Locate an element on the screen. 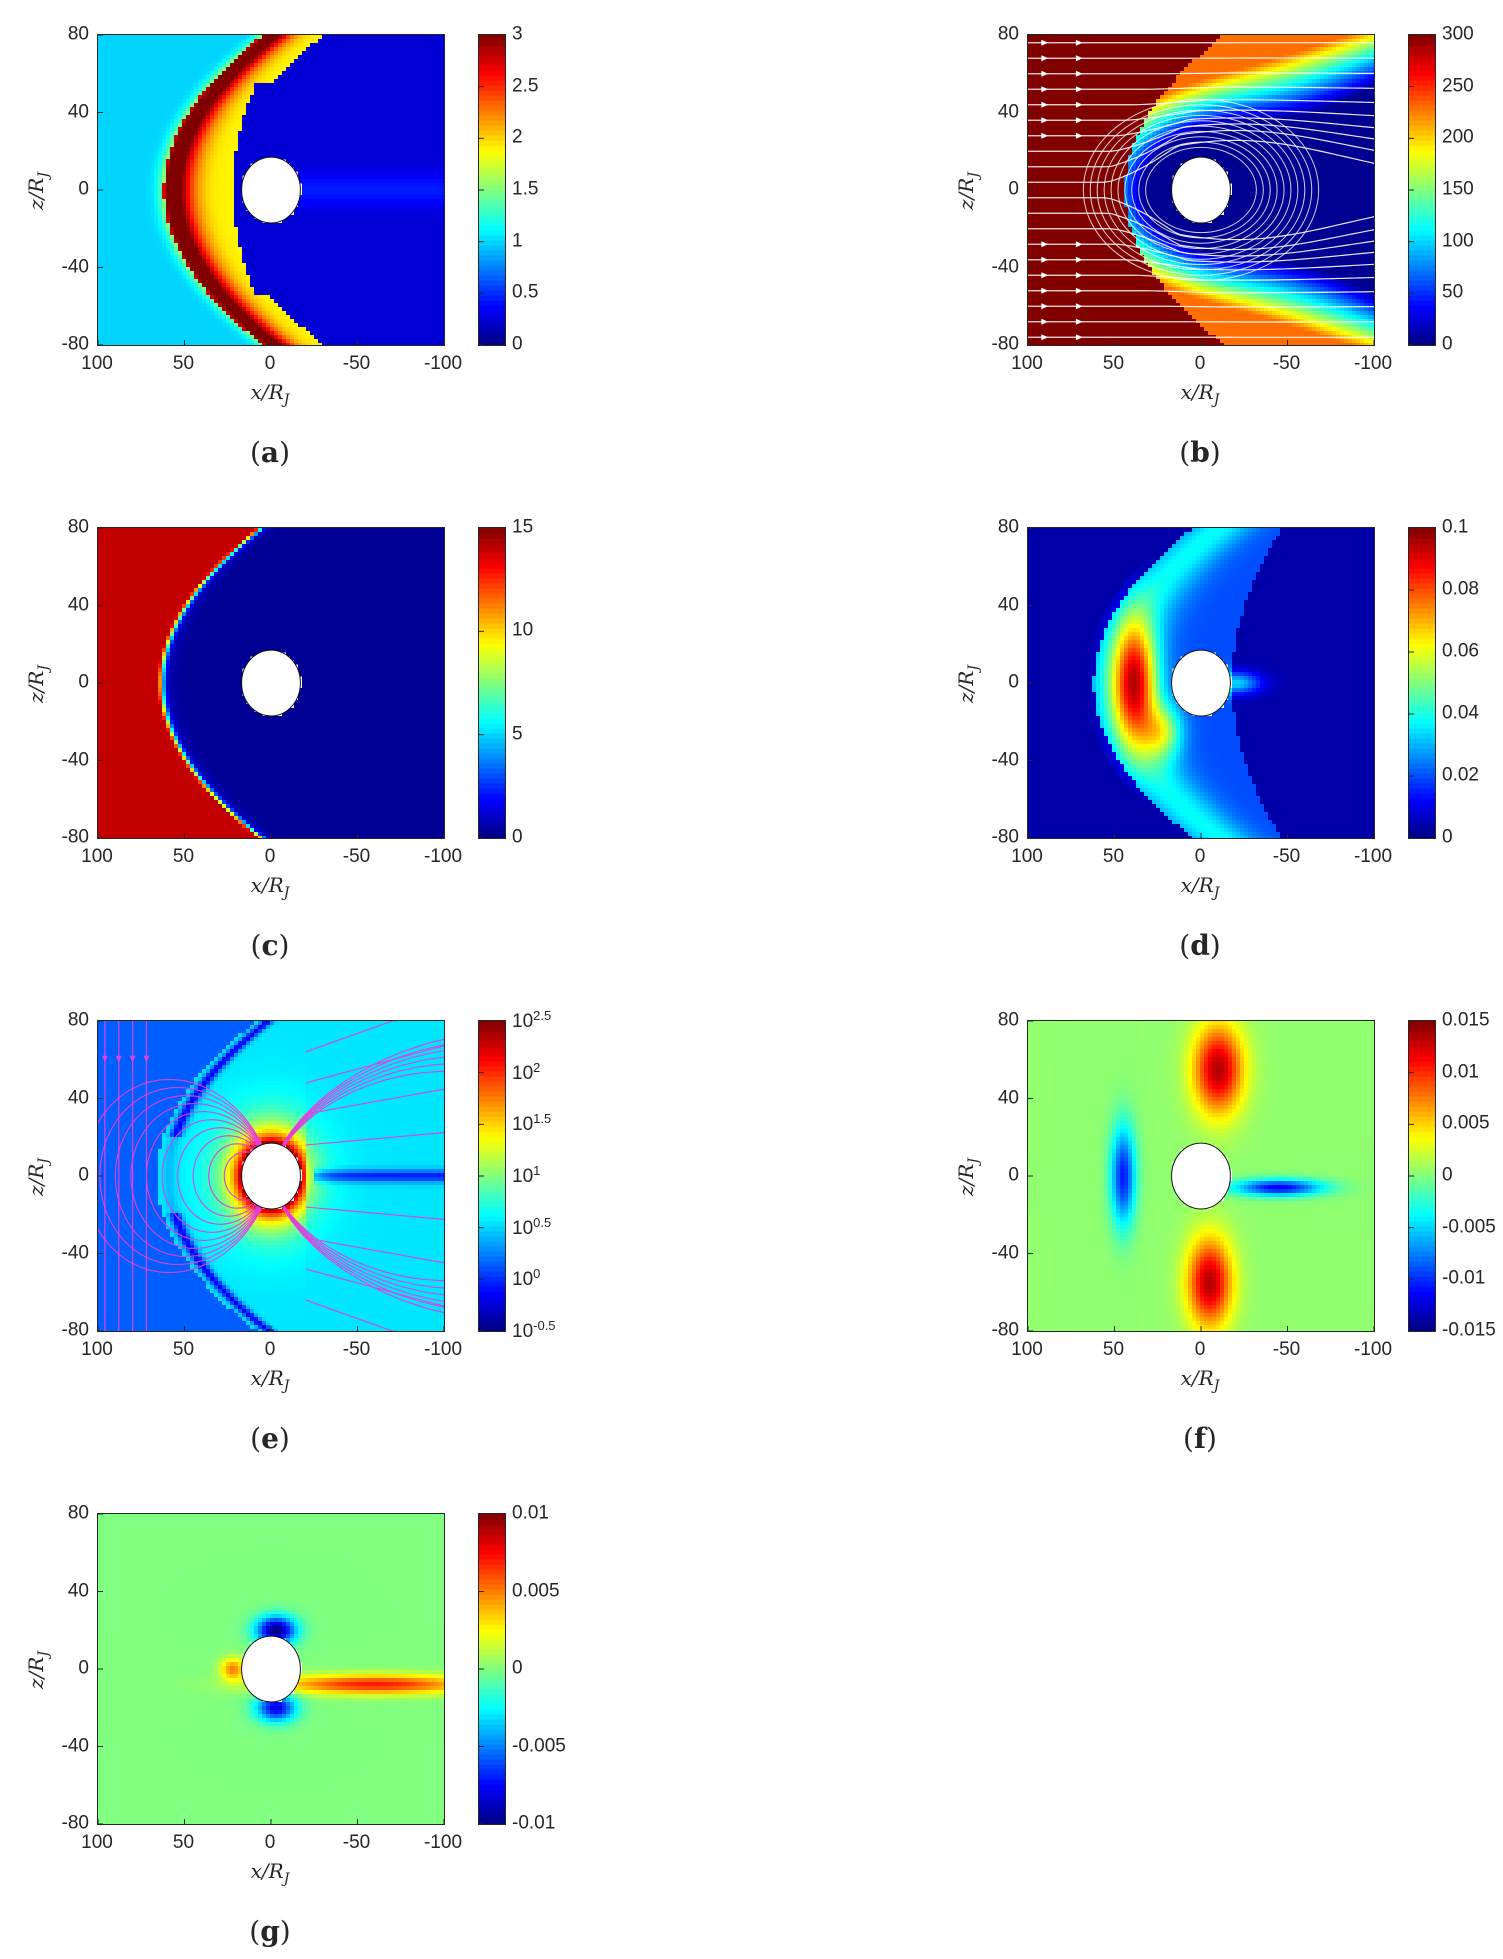 This screenshot has width=1503, height=1959. panel-f-plot-area is located at coordinates (1201, 1176).